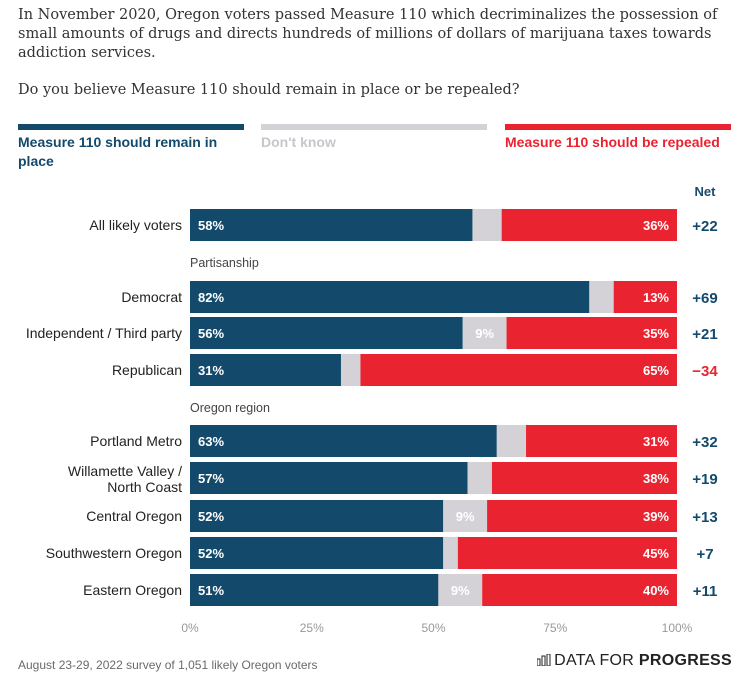  I want to click on net-value: +69, so click(704, 298).